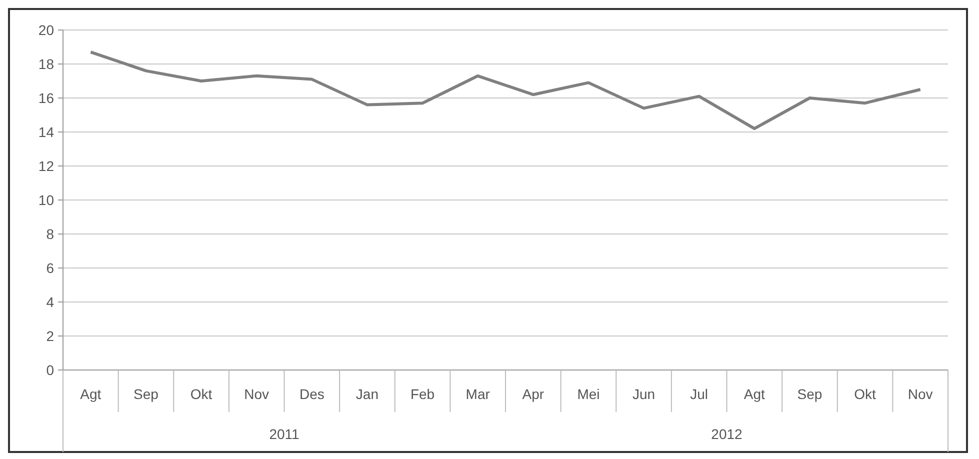 The image size is (979, 459). Describe the element at coordinates (50, 370) in the screenshot. I see `y-tick-label: 0` at that location.